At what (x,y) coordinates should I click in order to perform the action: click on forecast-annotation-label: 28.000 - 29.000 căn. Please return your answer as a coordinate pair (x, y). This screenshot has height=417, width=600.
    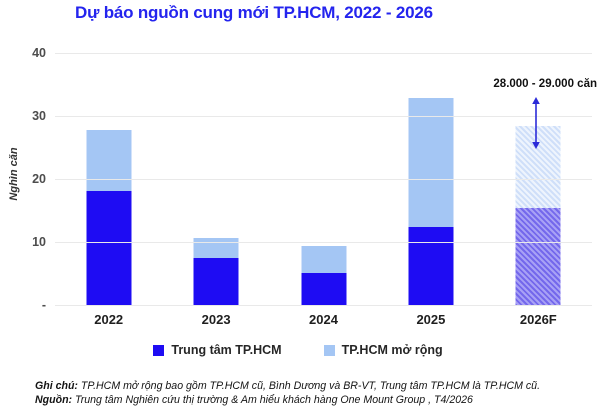
    Looking at the image, I should click on (545, 84).